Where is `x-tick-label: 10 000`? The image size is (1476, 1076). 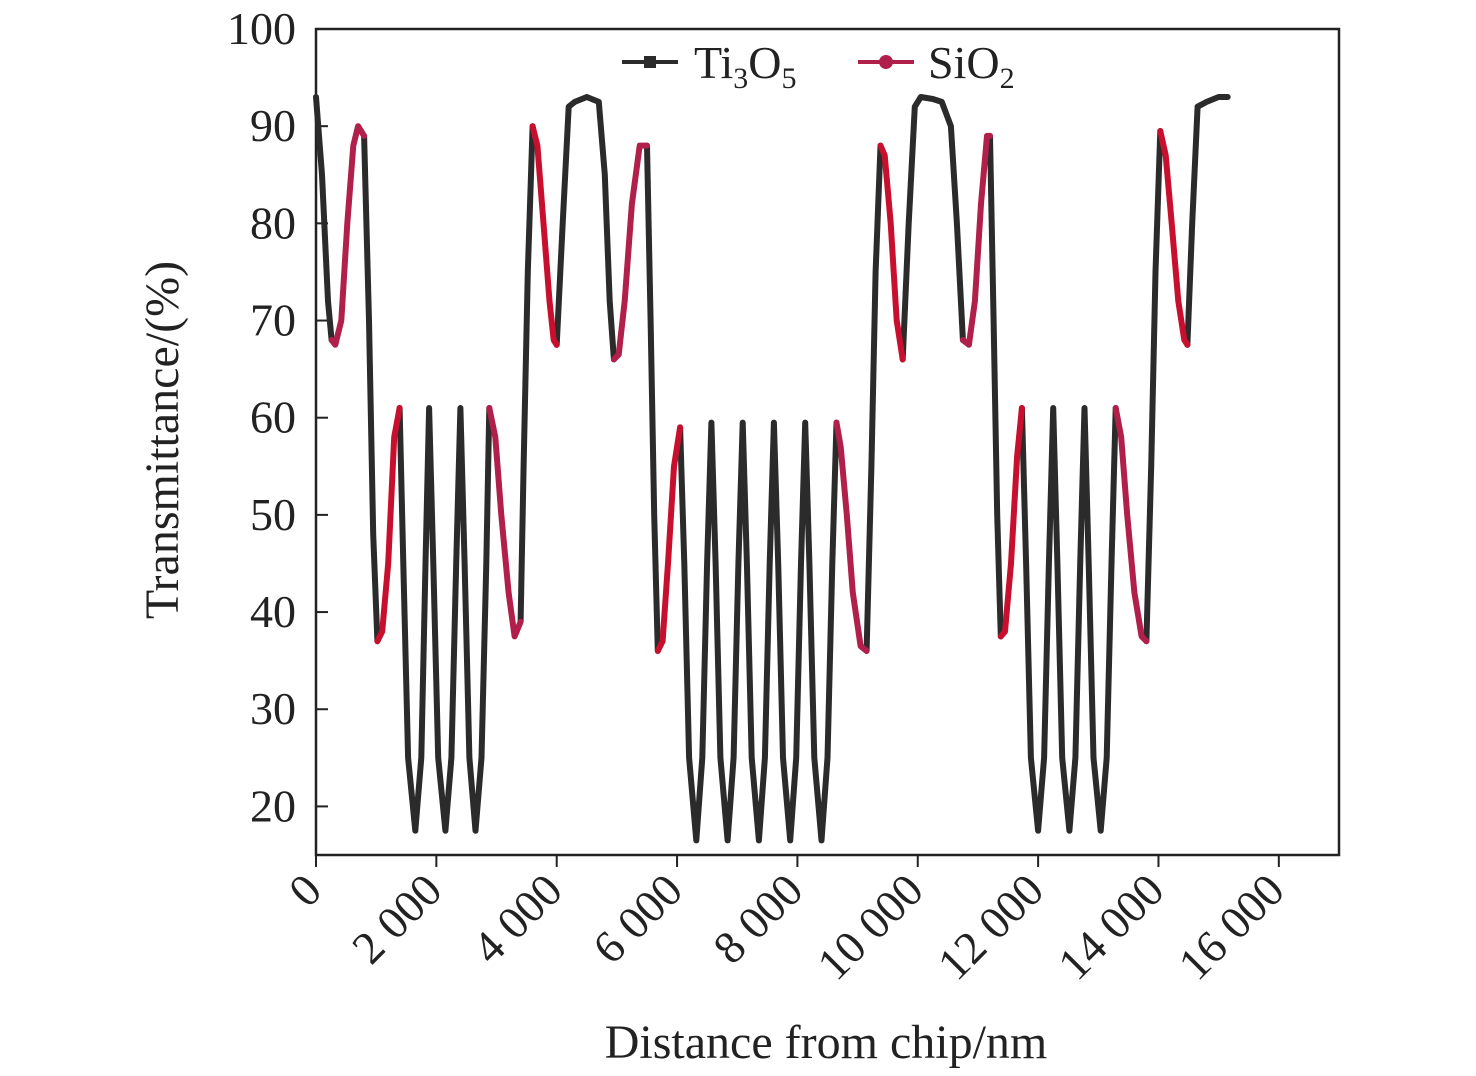 x-tick-label: 10 000 is located at coordinates (870, 927).